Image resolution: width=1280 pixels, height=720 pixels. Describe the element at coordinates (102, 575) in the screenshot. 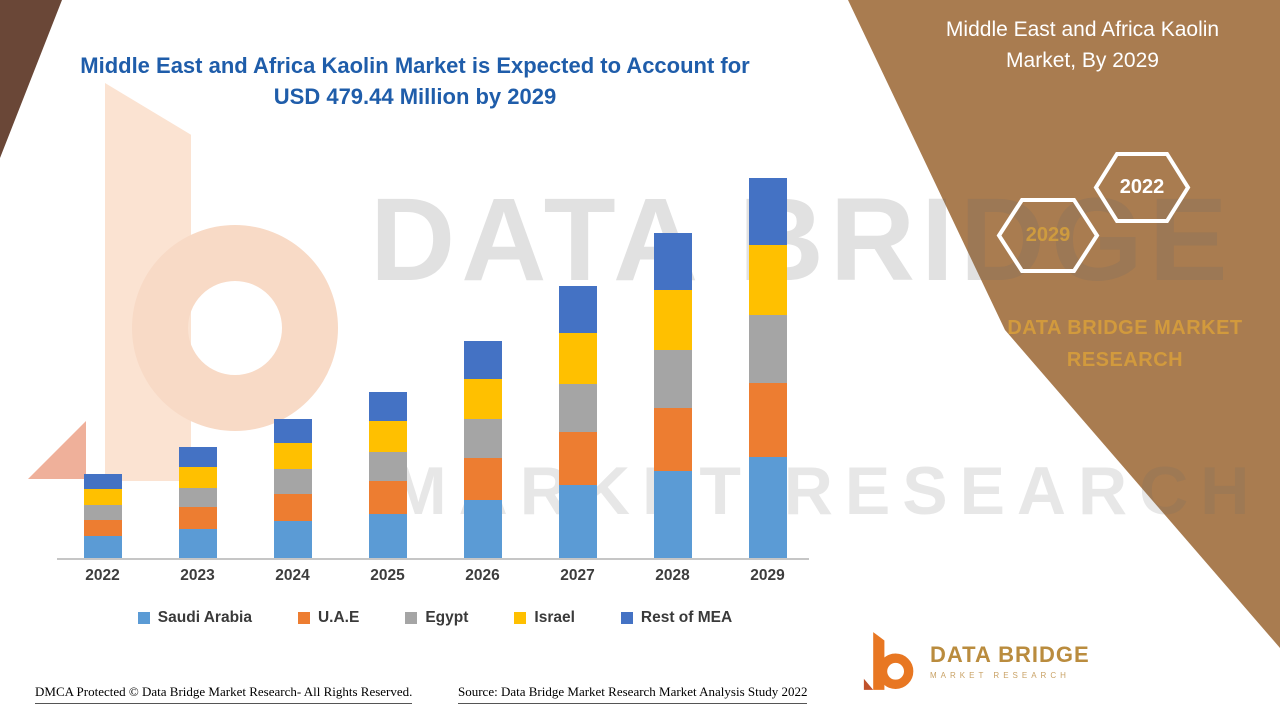

I see `x-axis-label: 2022` at that location.